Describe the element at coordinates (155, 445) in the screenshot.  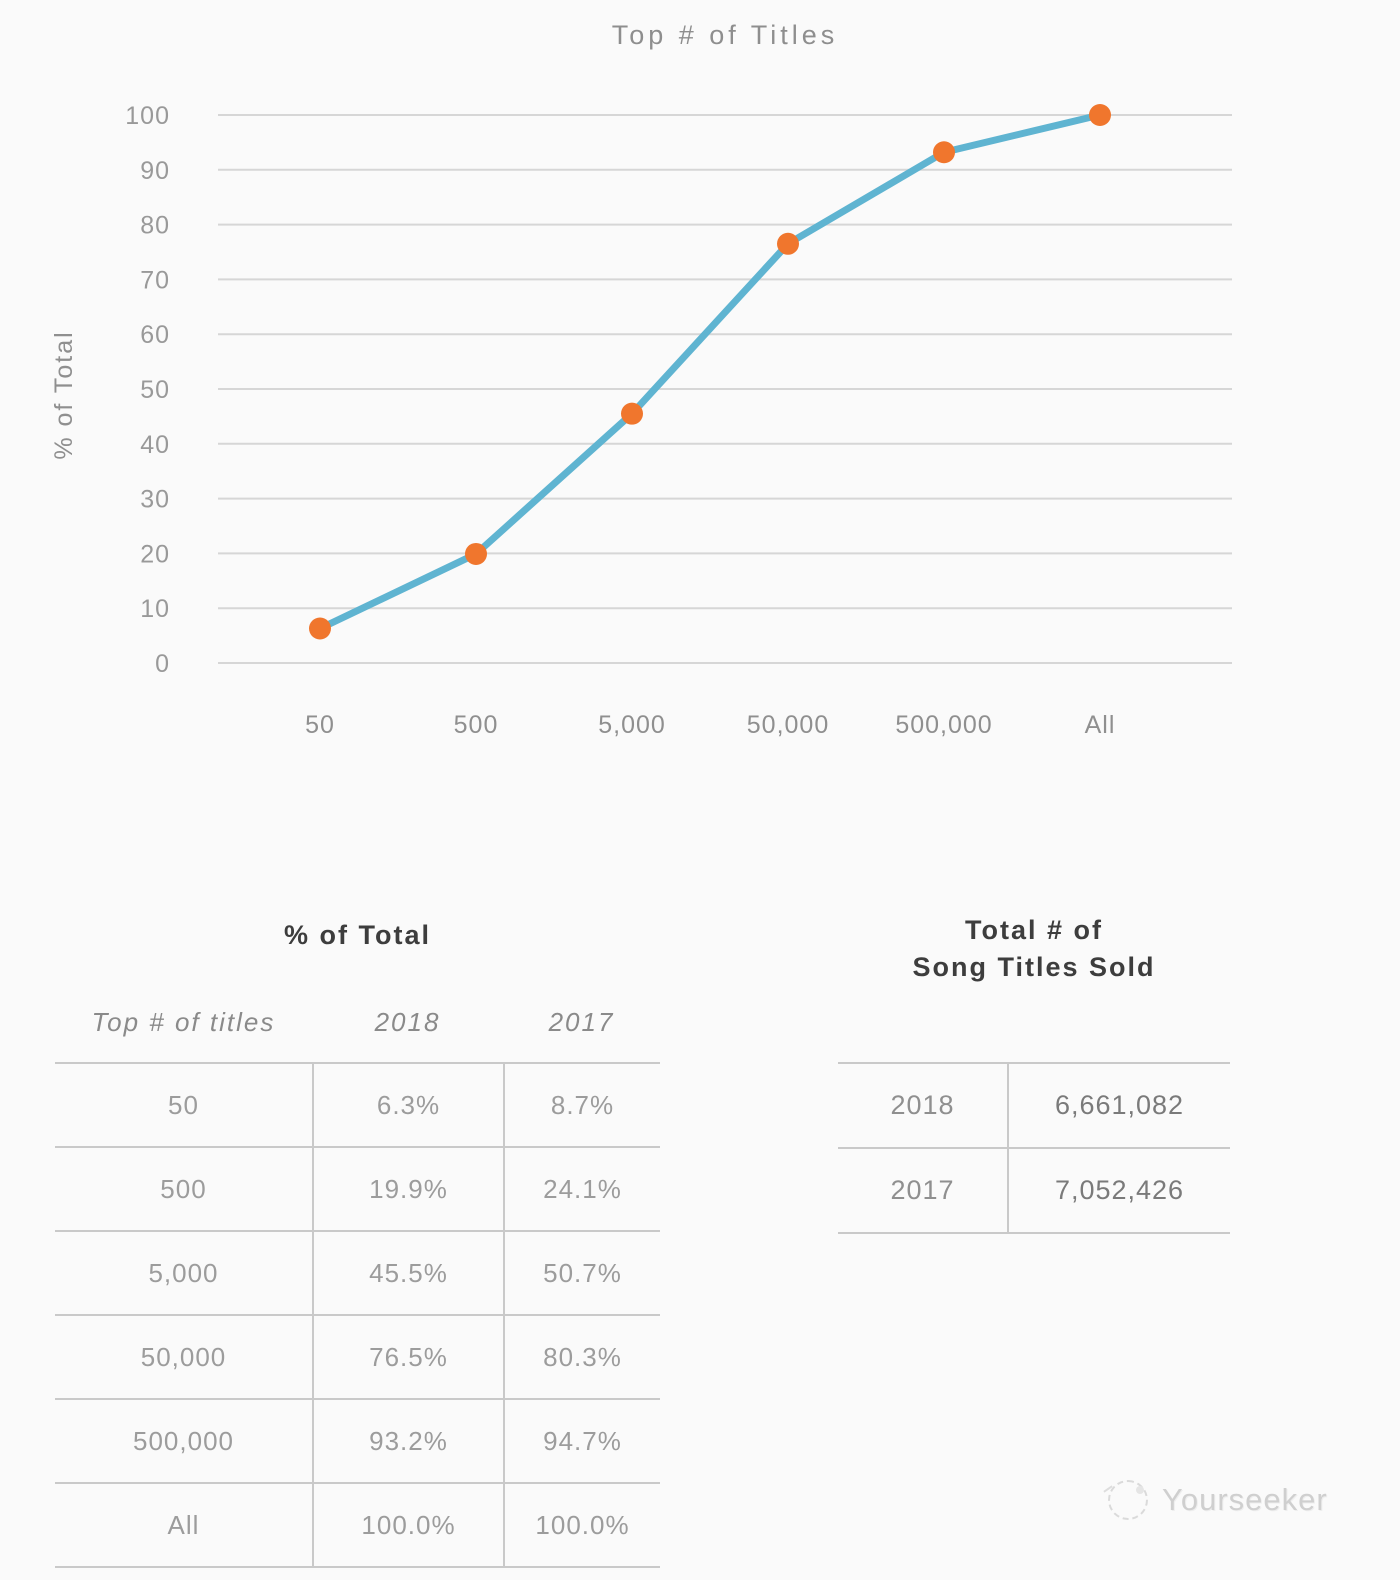
I see `svg-text: 40` at that location.